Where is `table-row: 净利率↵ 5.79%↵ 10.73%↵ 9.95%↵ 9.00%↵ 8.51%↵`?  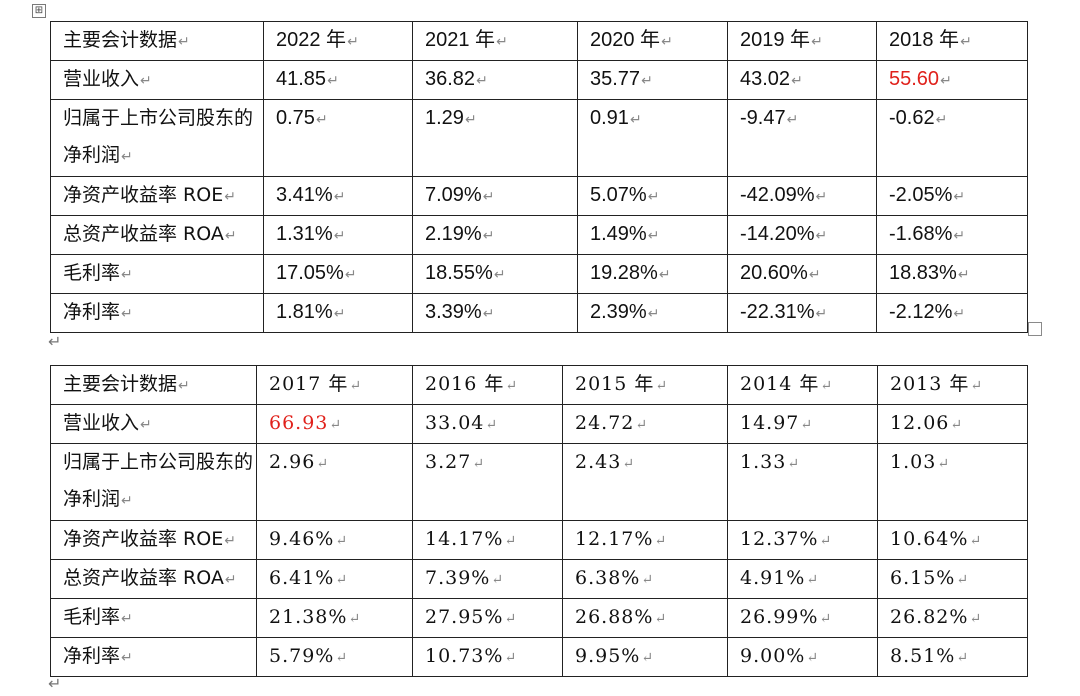
table-row: 净利率↵ 5.79%↵ 10.73%↵ 9.95%↵ 9.00%↵ 8.51%↵ is located at coordinates (539, 657).